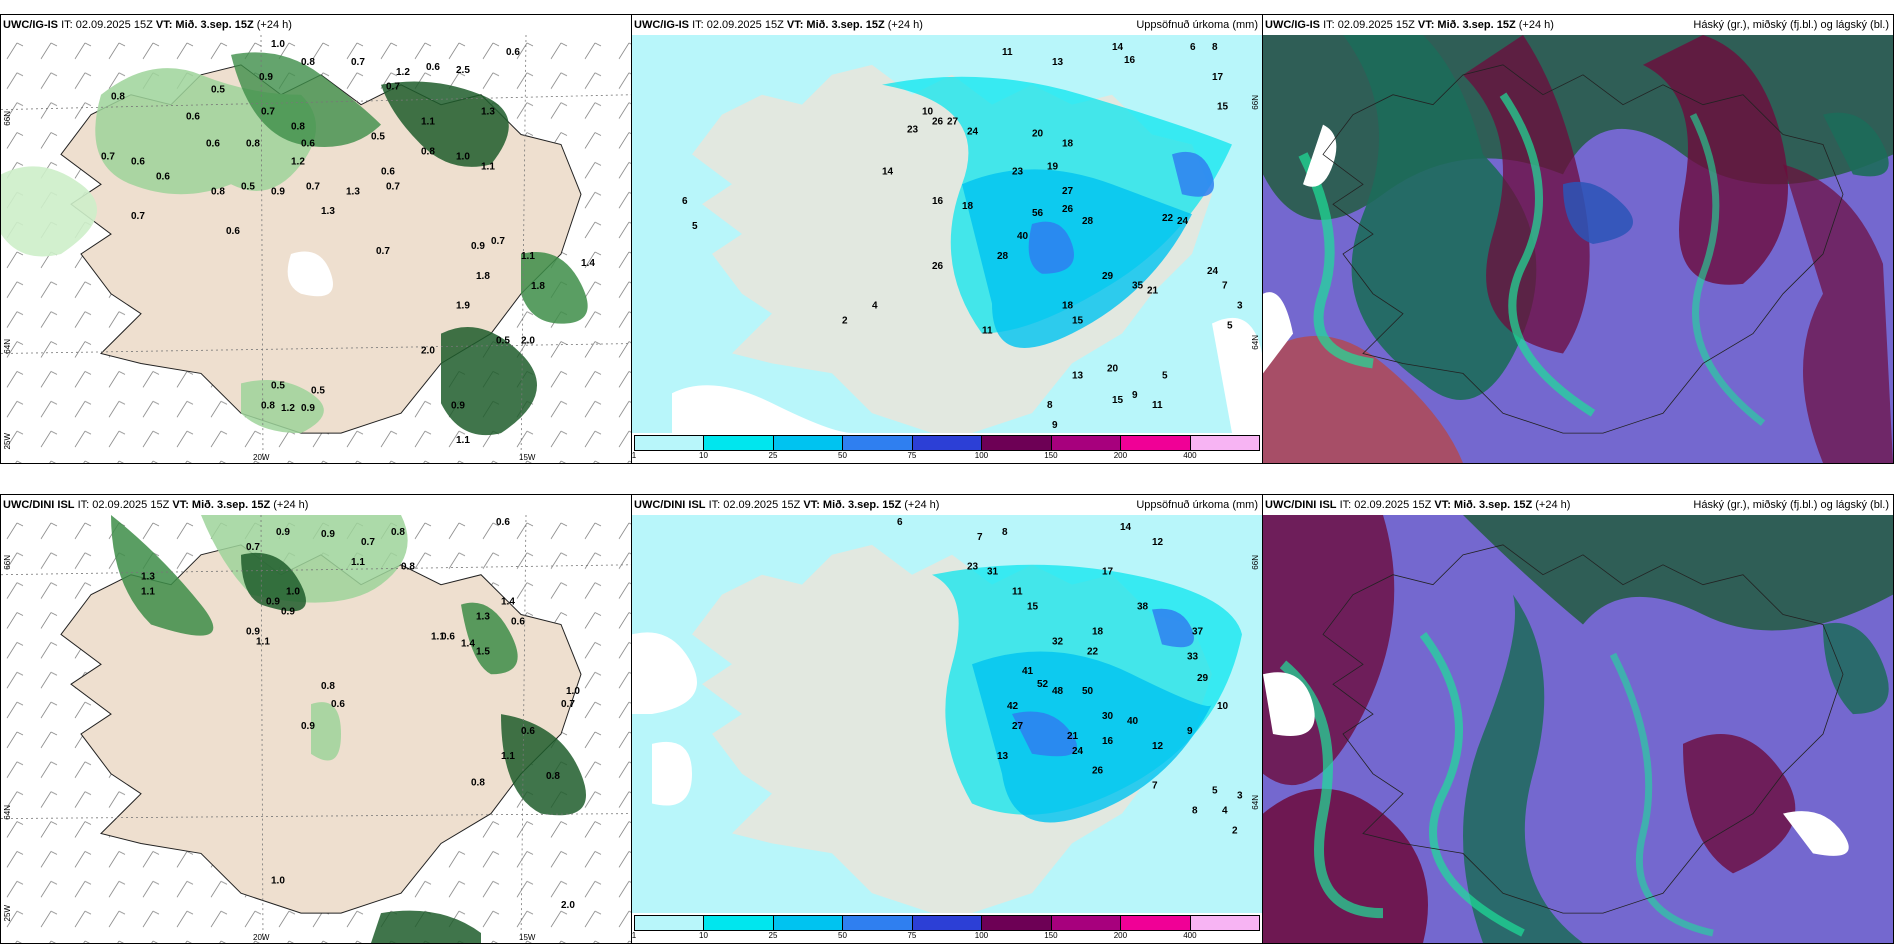  I want to click on svg-text: 48, so click(1058, 691).